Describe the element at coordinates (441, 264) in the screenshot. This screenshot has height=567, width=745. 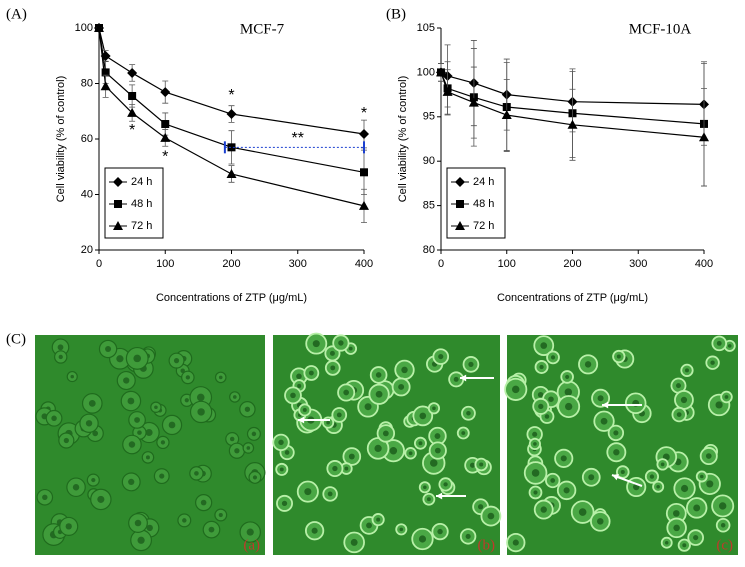
I see `x-tick-label: 0` at that location.